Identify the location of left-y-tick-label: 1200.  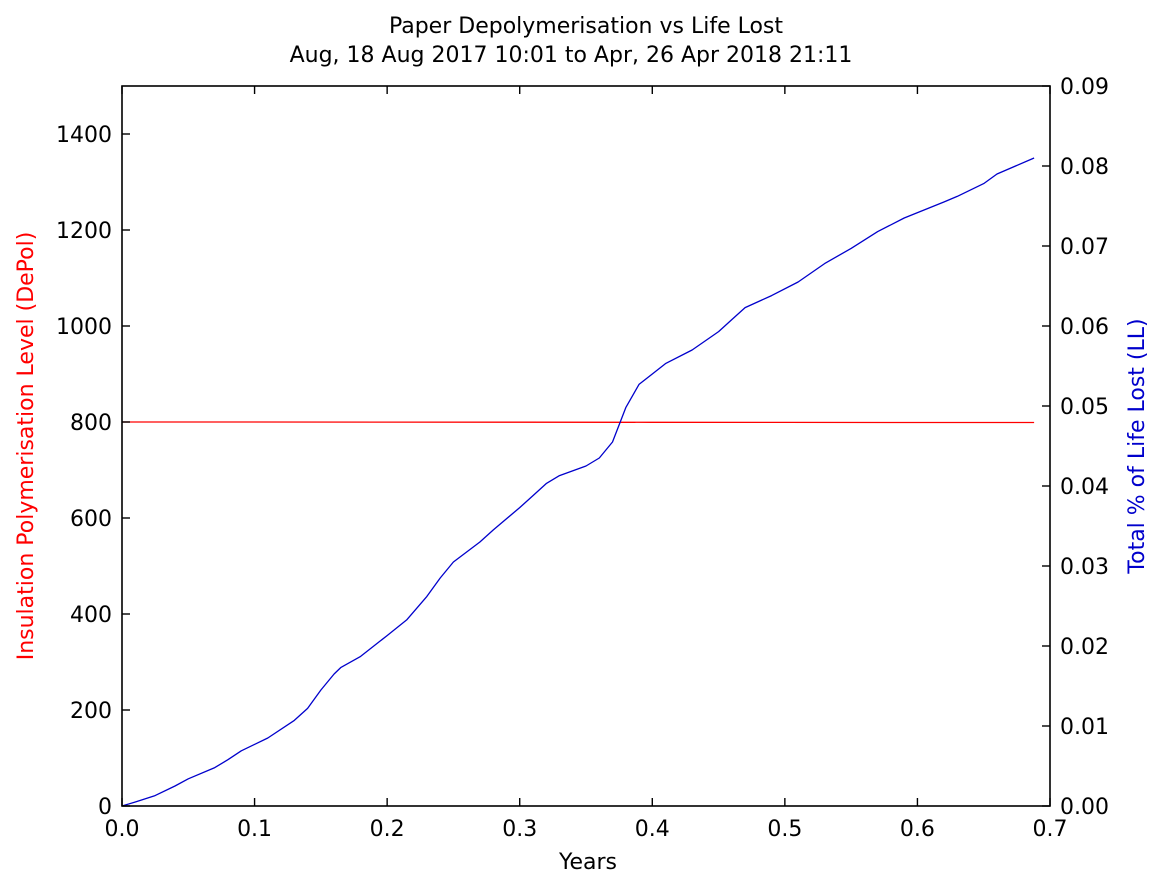
(84, 231).